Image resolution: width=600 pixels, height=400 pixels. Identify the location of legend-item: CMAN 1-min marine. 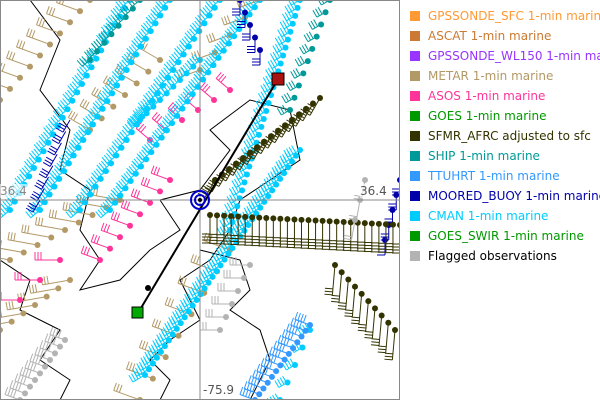
(505, 216).